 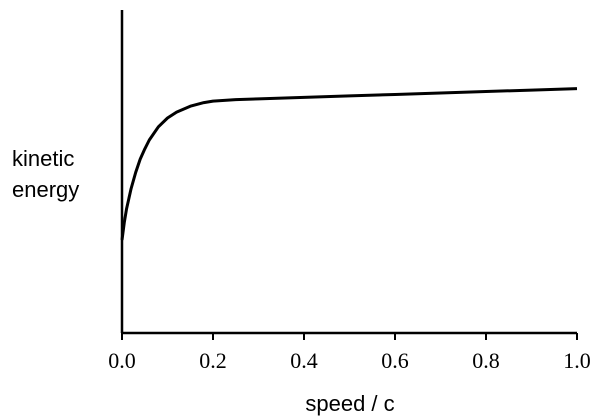 I want to click on x-tick-label: 0.2, so click(x=213, y=360).